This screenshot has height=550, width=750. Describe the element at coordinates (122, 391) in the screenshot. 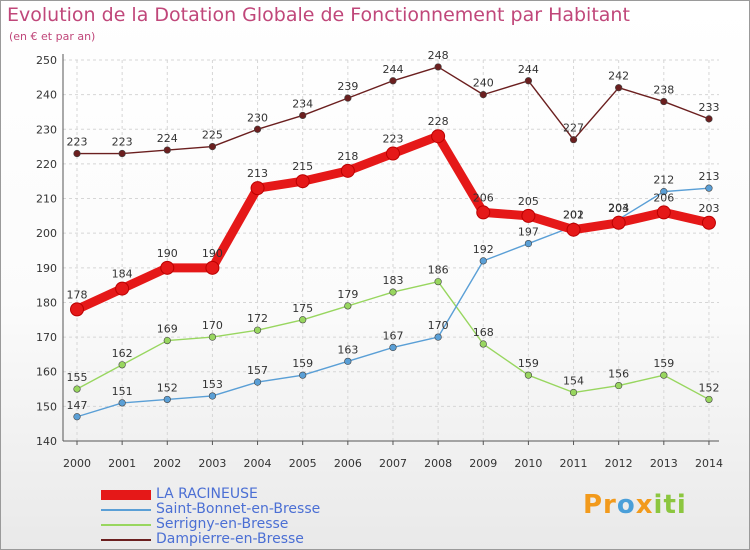

I see `data-label: 151` at that location.